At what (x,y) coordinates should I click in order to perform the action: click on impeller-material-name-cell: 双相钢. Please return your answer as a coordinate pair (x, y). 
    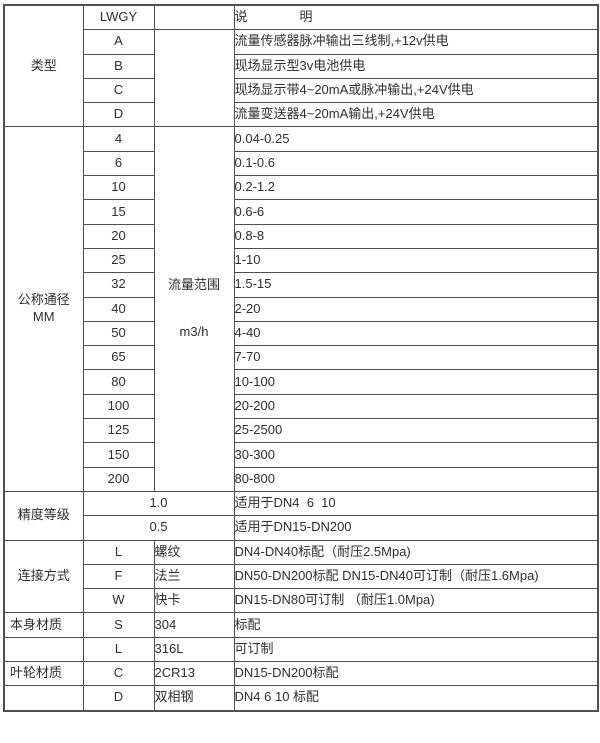
    Looking at the image, I should click on (194, 698).